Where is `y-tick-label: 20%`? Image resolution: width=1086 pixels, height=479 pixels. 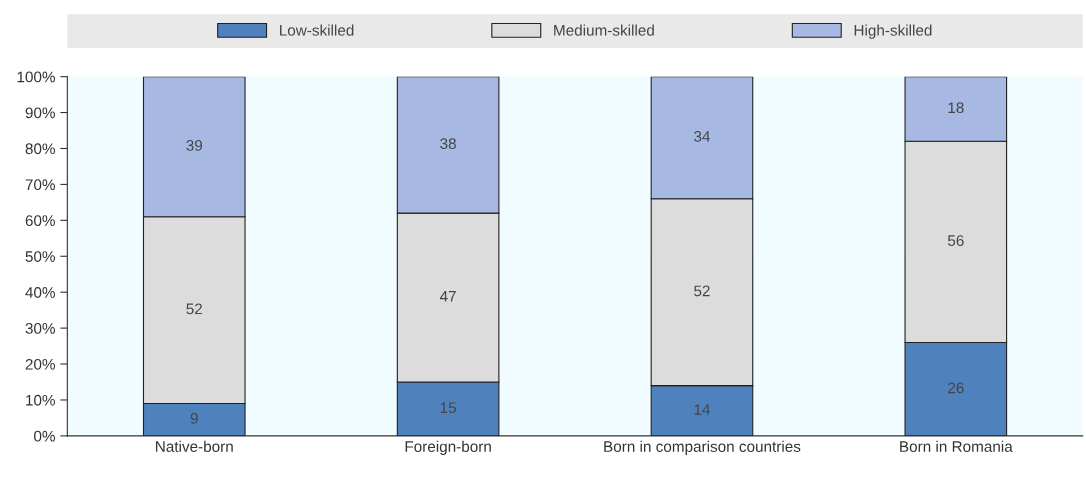
y-tick-label: 20% is located at coordinates (40, 364).